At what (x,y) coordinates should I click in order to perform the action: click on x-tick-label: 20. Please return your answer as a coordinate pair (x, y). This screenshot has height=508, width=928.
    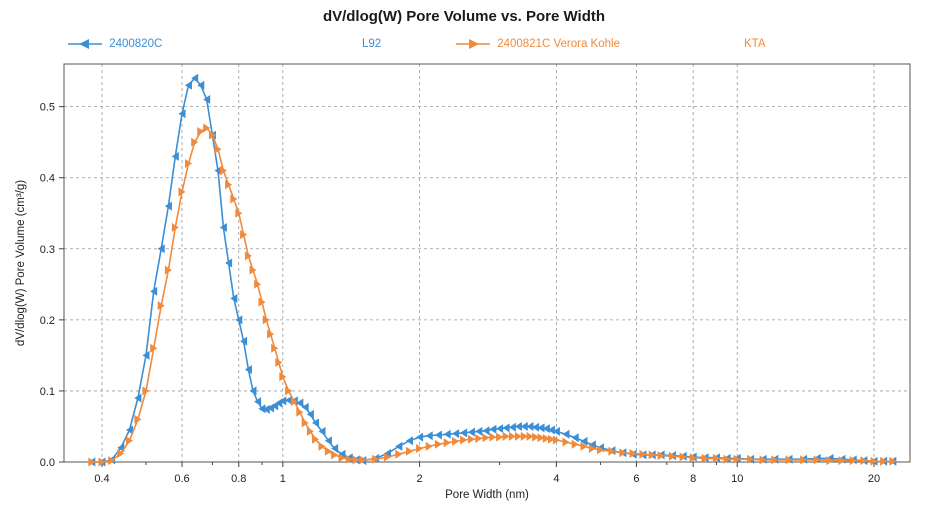
    Looking at the image, I should click on (874, 479).